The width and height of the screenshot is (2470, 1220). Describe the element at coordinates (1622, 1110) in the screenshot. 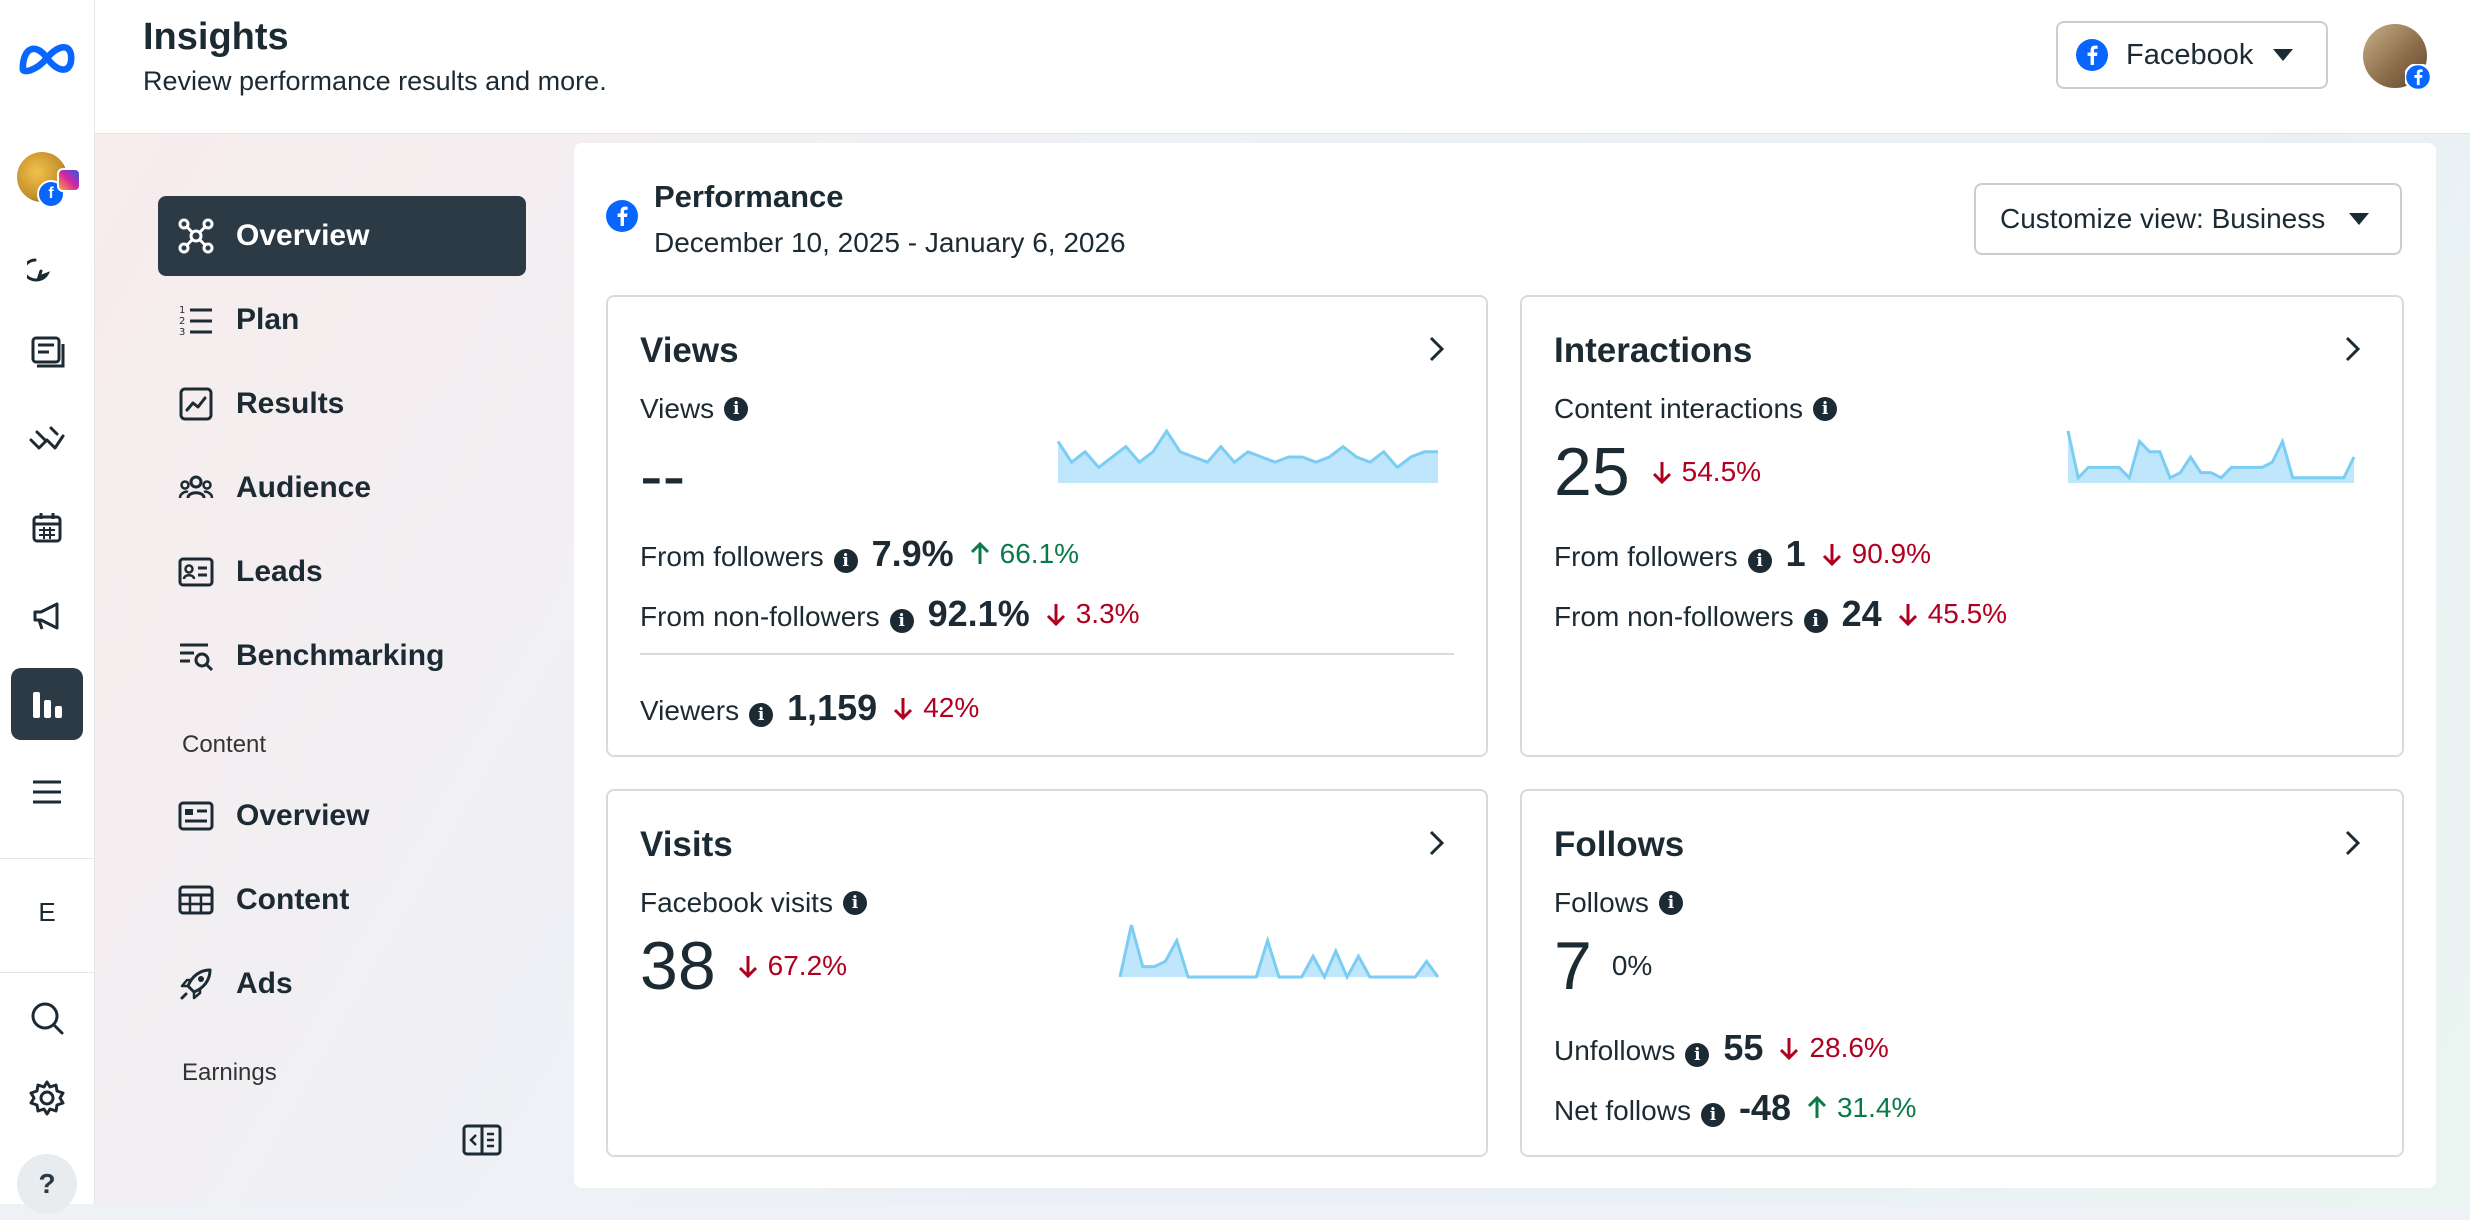

I see `row-label: Net follows` at that location.